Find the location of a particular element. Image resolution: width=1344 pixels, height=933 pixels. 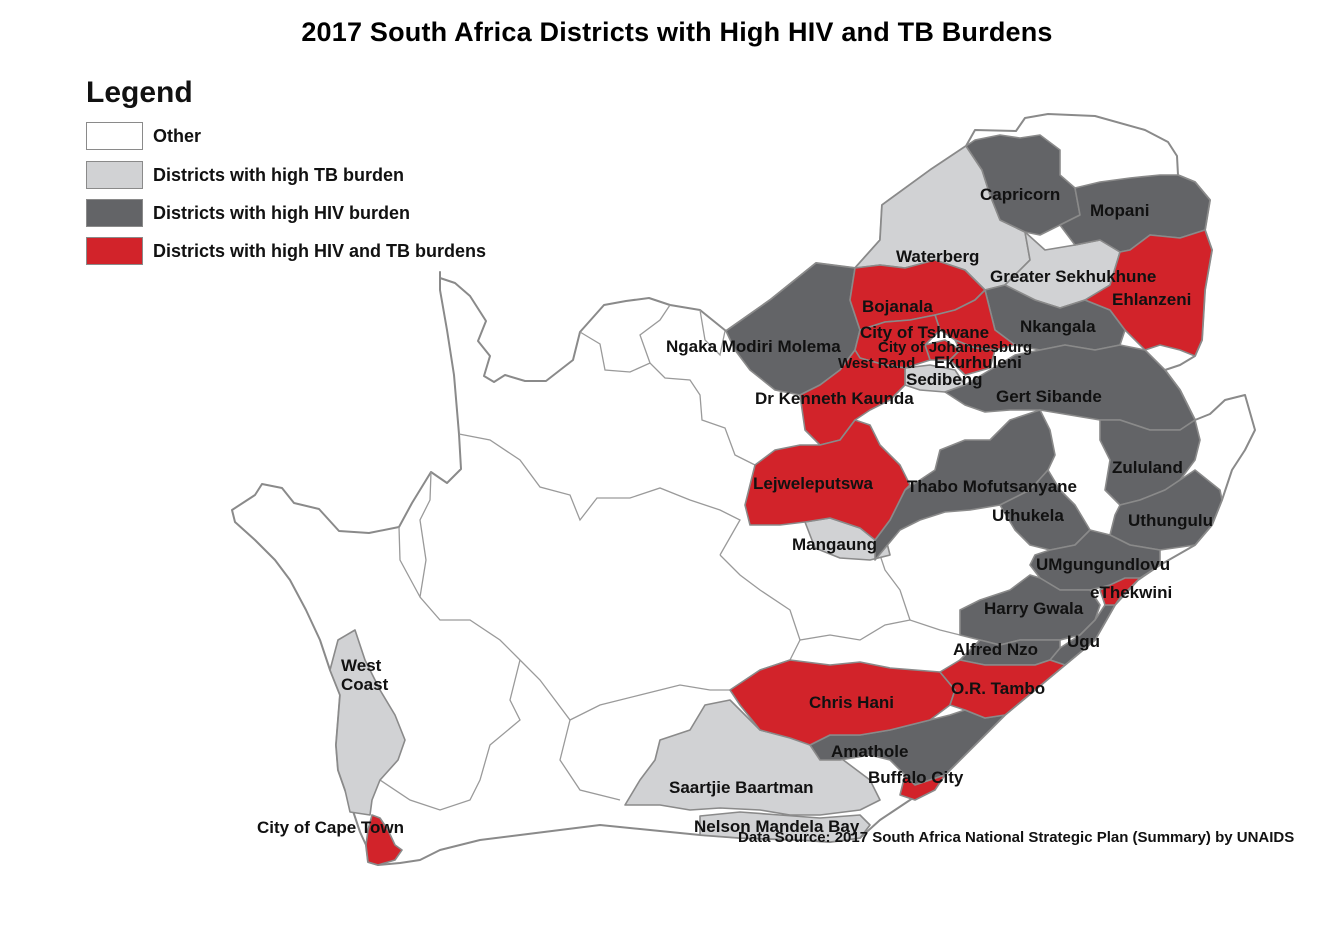

legend-label: Districts with high HIV and TB burdens is located at coordinates (320, 251).